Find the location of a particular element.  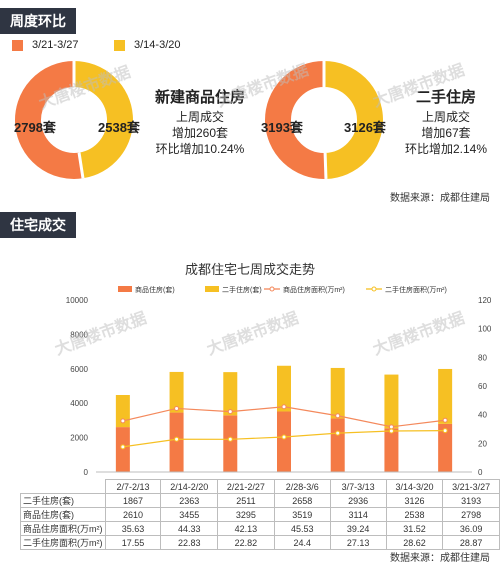

legend-label: 商品住房面积(万m²) is located at coordinates (314, 289).